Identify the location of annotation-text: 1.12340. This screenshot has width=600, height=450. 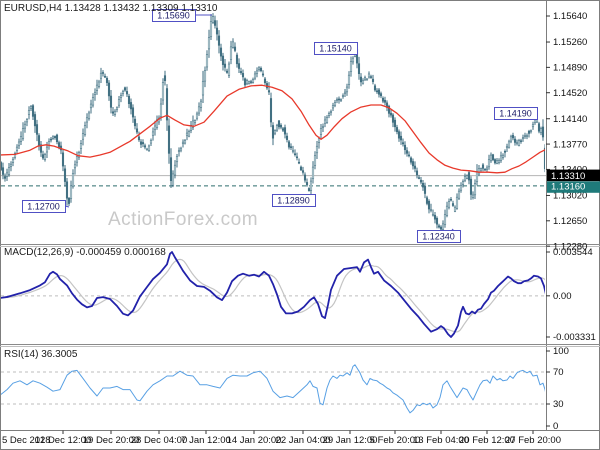
(438, 237).